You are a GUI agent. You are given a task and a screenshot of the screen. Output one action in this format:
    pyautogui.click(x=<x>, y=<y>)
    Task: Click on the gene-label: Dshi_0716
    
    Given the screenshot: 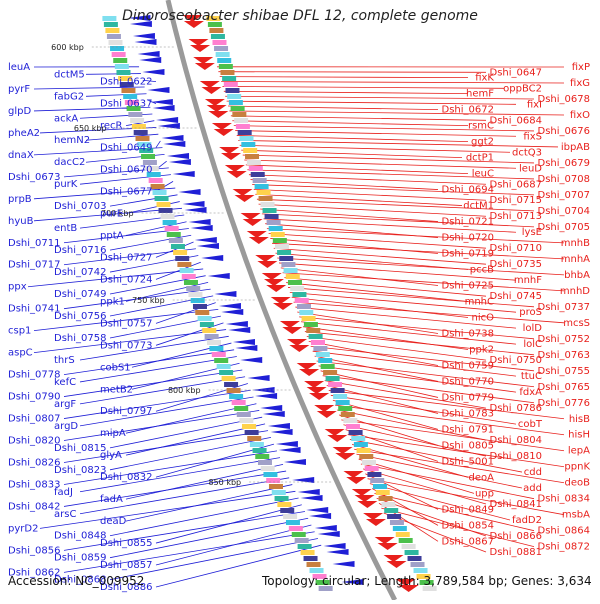 What is the action you would take?
    pyautogui.click(x=80, y=250)
    